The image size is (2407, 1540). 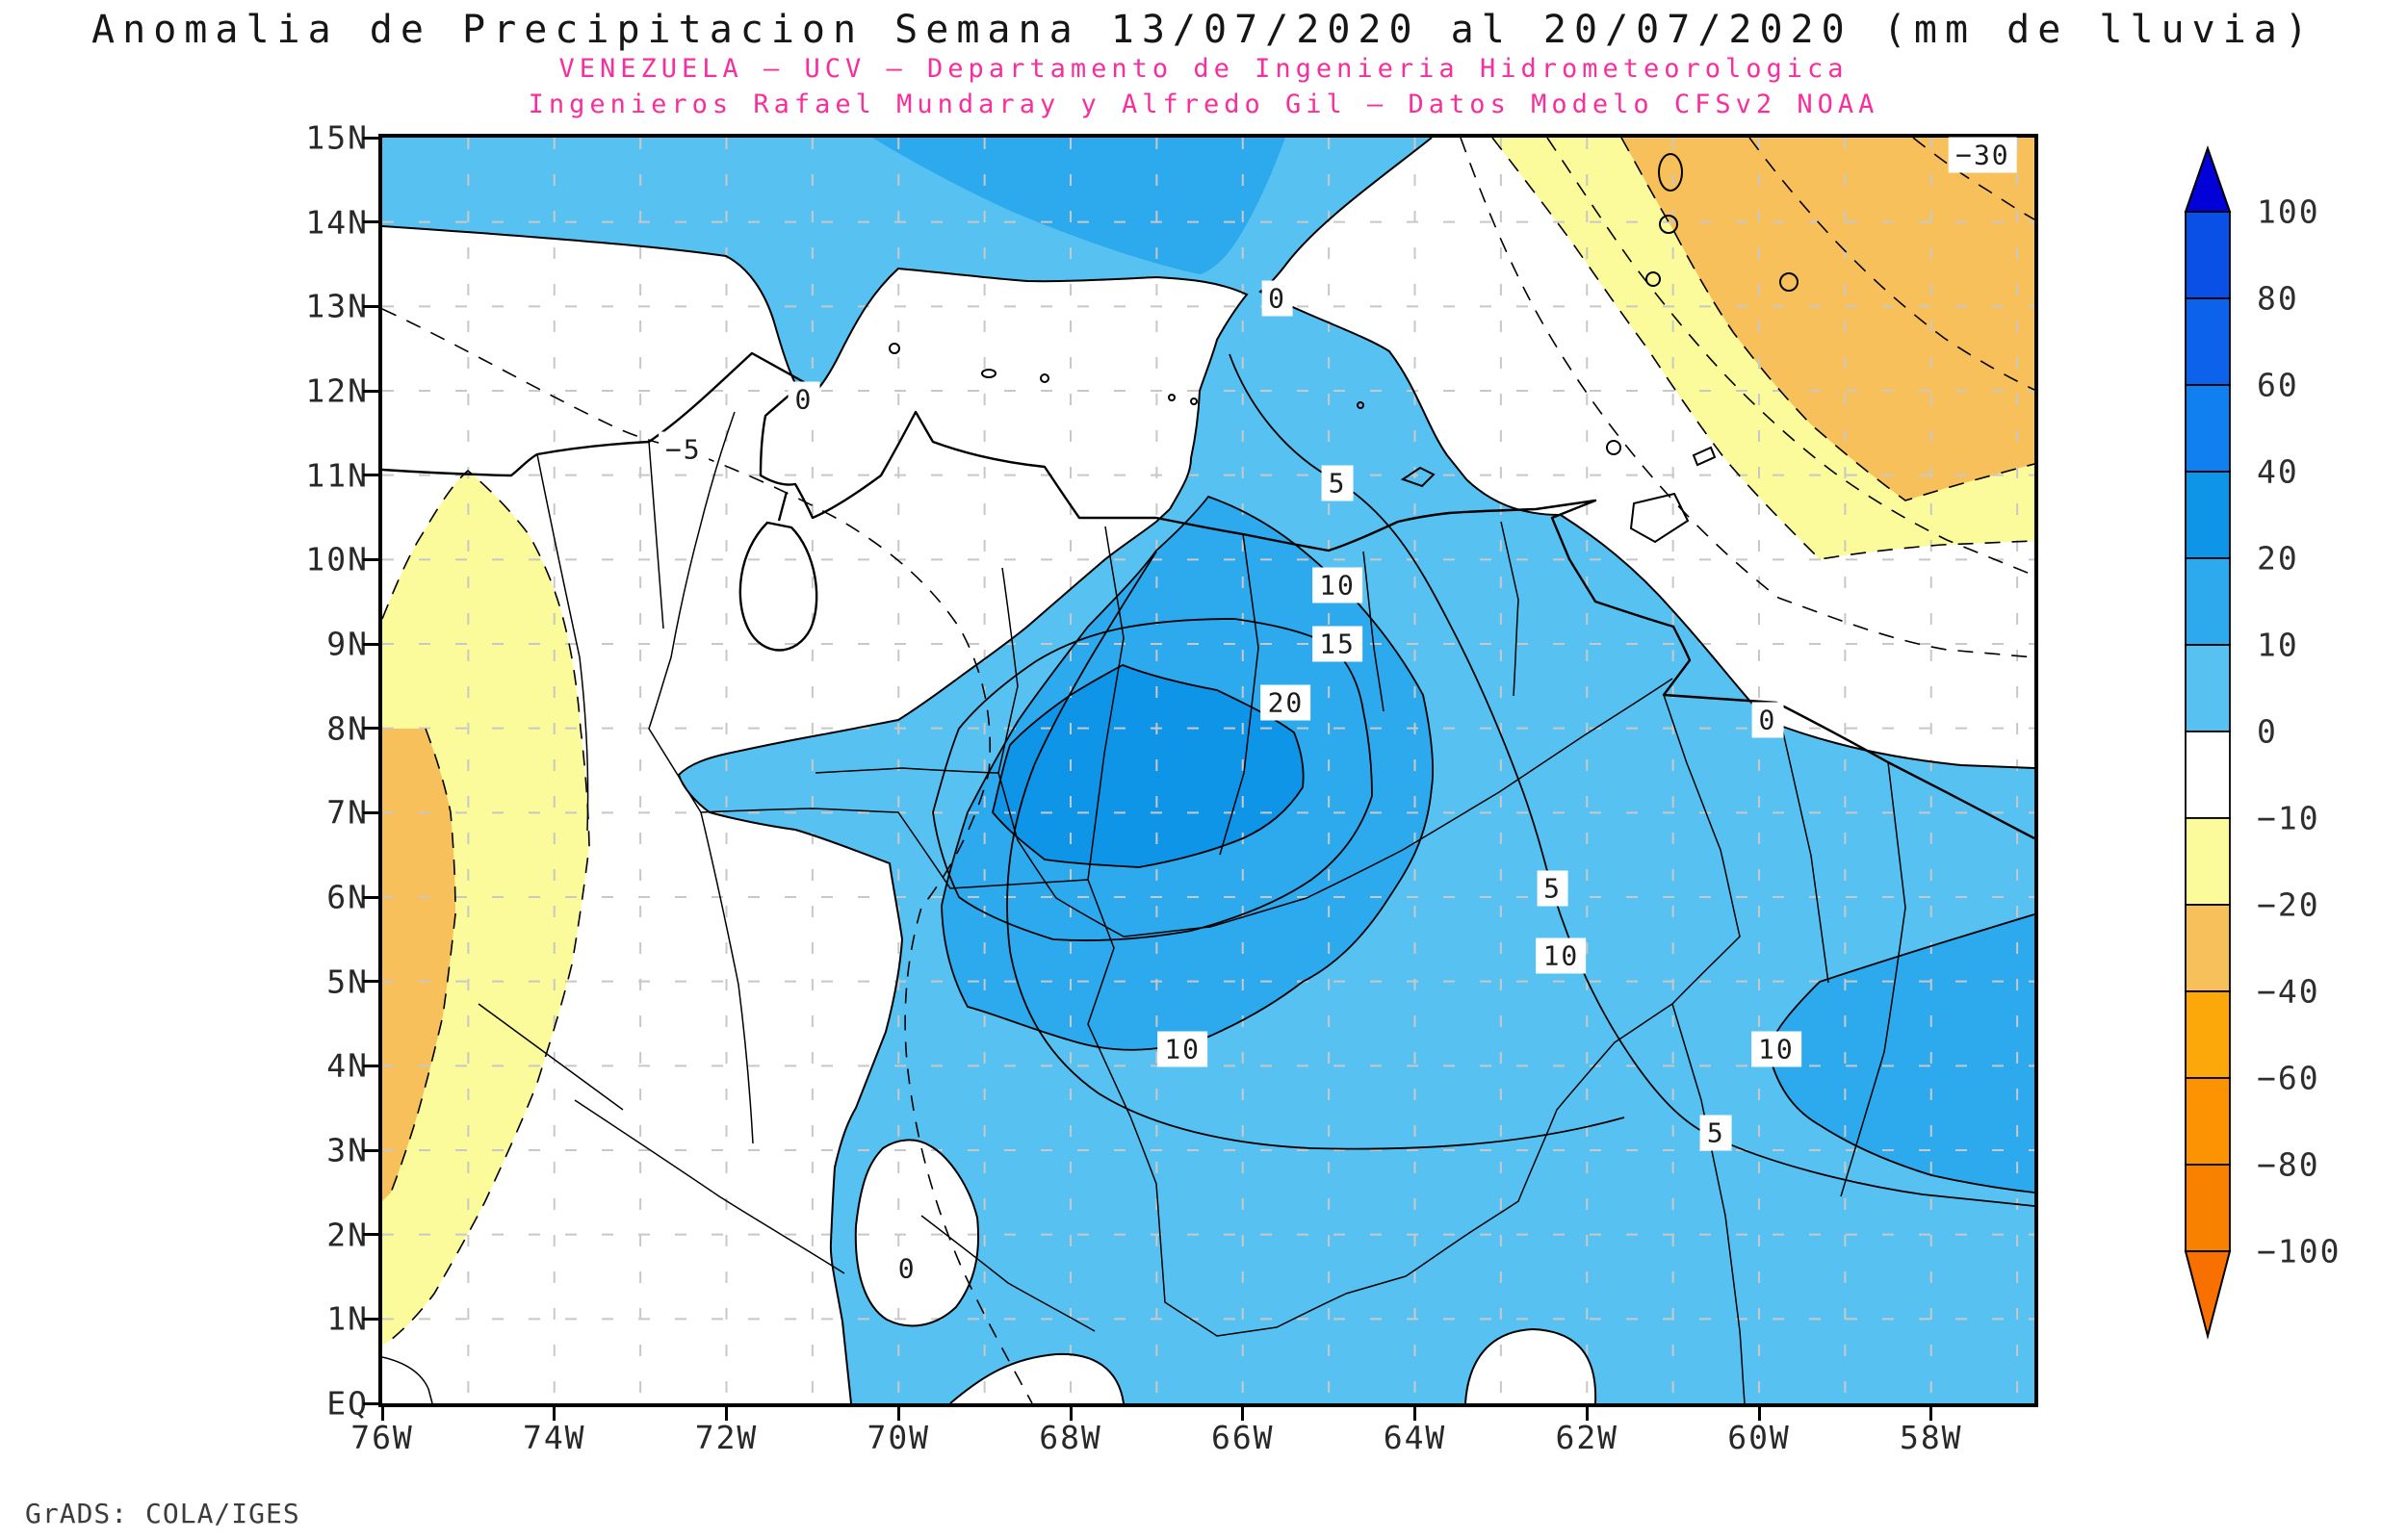 What do you see at coordinates (899, 1437) in the screenshot?
I see `lon-axis-label-70W: 70W` at bounding box center [899, 1437].